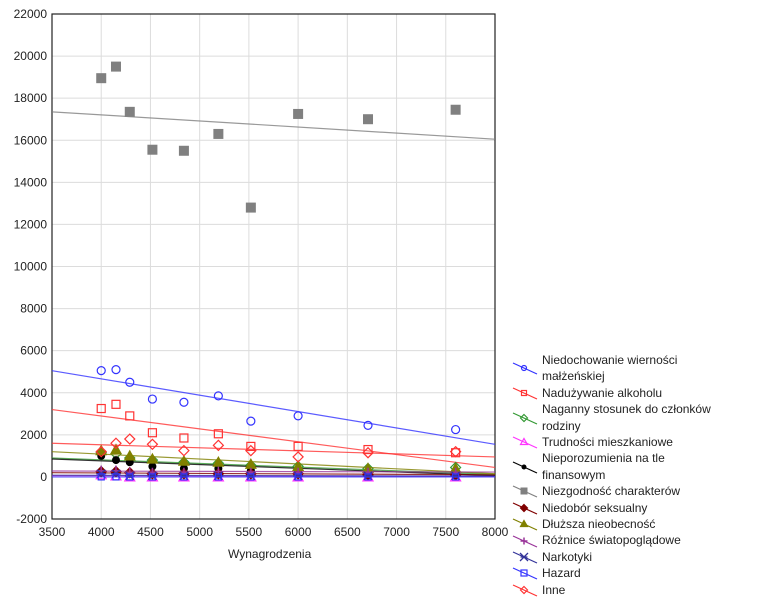 This screenshot has width=768, height=598. I want to click on legend-label: Niezgodność charakterów, so click(611, 491).